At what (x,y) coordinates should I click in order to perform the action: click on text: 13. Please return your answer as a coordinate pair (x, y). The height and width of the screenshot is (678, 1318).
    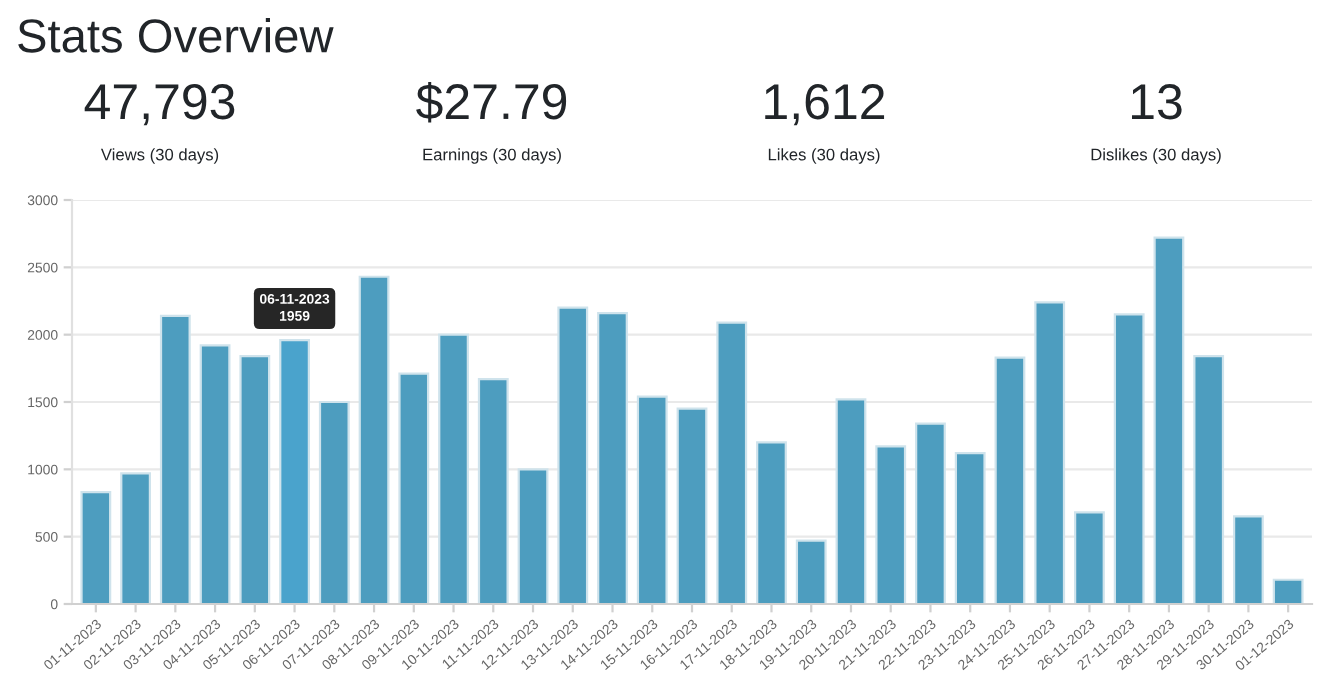
    Looking at the image, I should click on (1157, 102).